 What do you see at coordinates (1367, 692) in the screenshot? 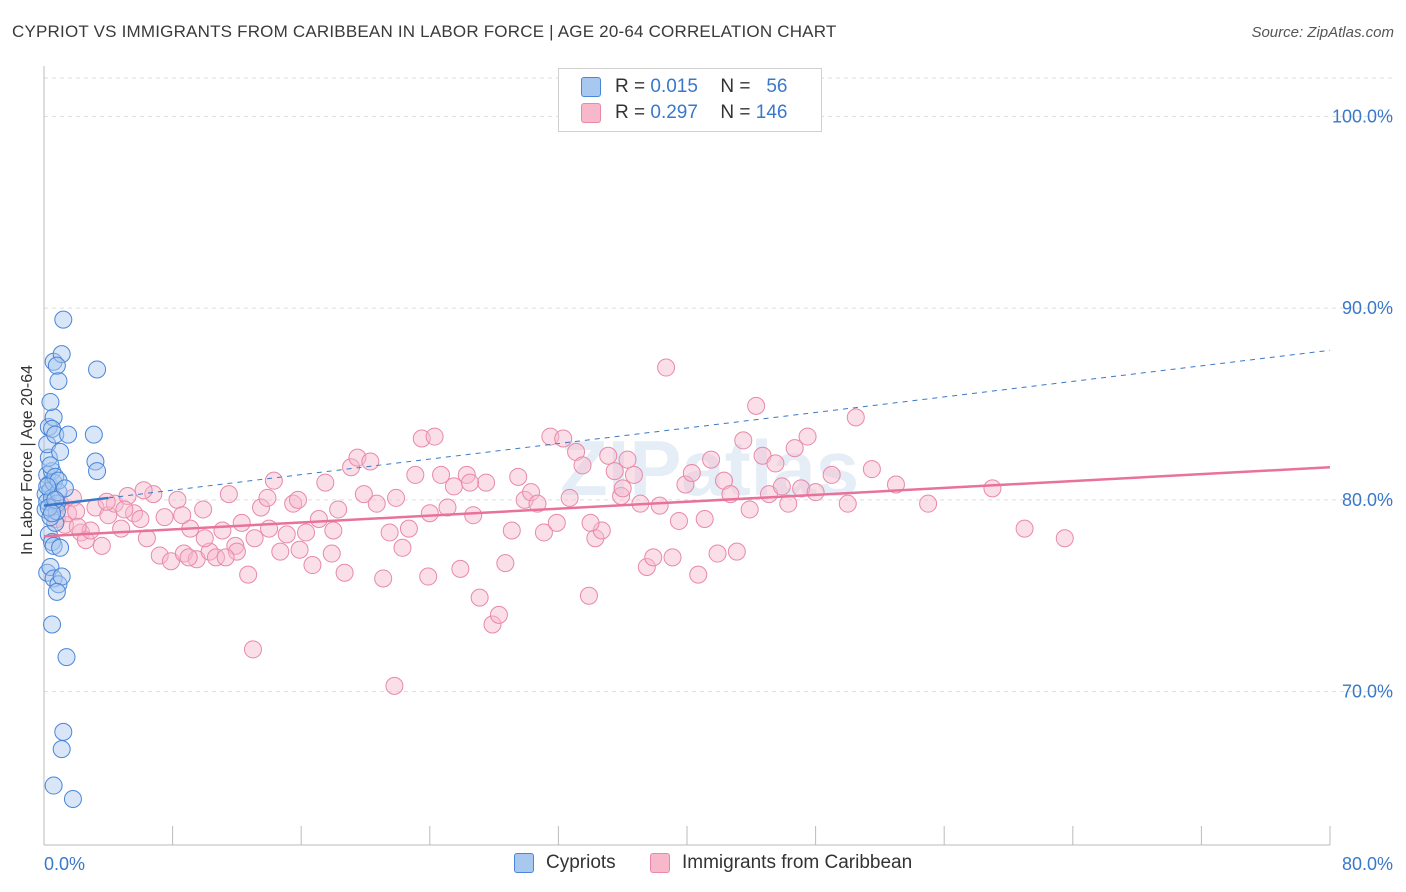
I see `y-tick-label: 70.0%` at bounding box center [1367, 692].